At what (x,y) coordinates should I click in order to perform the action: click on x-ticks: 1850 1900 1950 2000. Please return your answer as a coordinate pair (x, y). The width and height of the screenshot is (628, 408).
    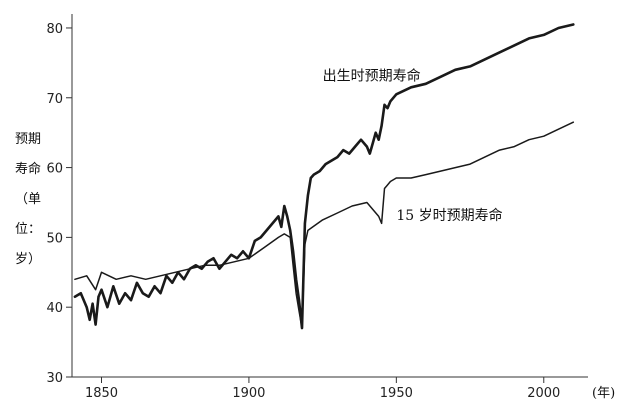
    Looking at the image, I should click on (322, 389).